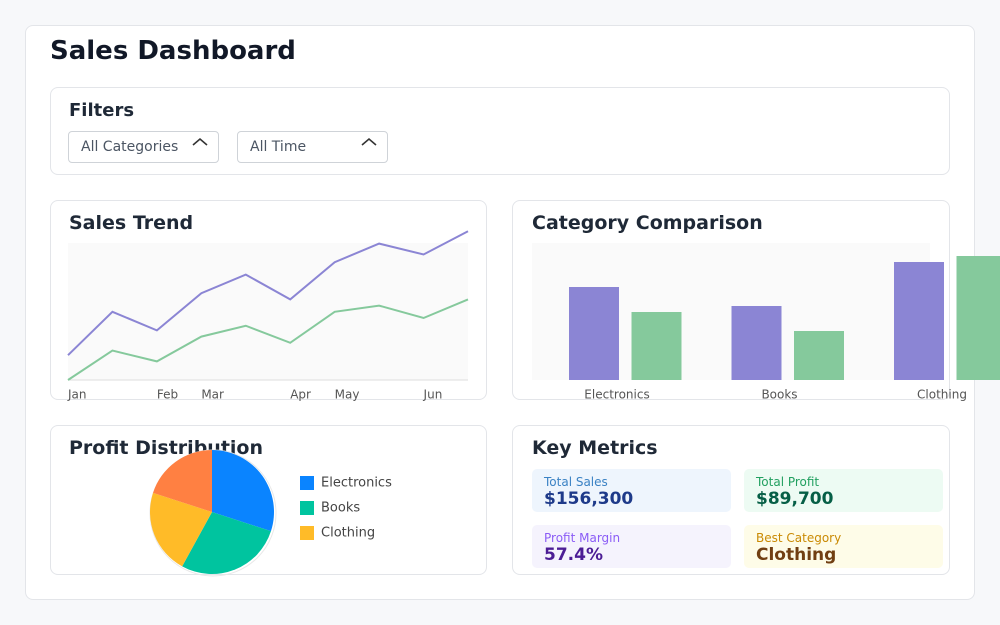 This screenshot has width=1000, height=625. What do you see at coordinates (212, 395) in the screenshot?
I see `x-tick-label: Mar` at bounding box center [212, 395].